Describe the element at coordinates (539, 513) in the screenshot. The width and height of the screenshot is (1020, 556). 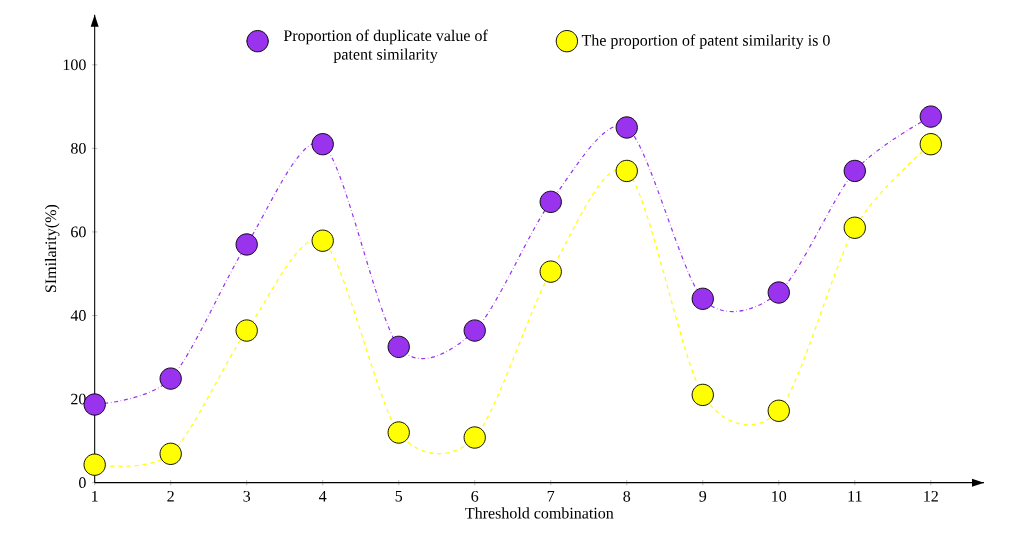
I see `x-axis-title: Threshold combination` at that location.